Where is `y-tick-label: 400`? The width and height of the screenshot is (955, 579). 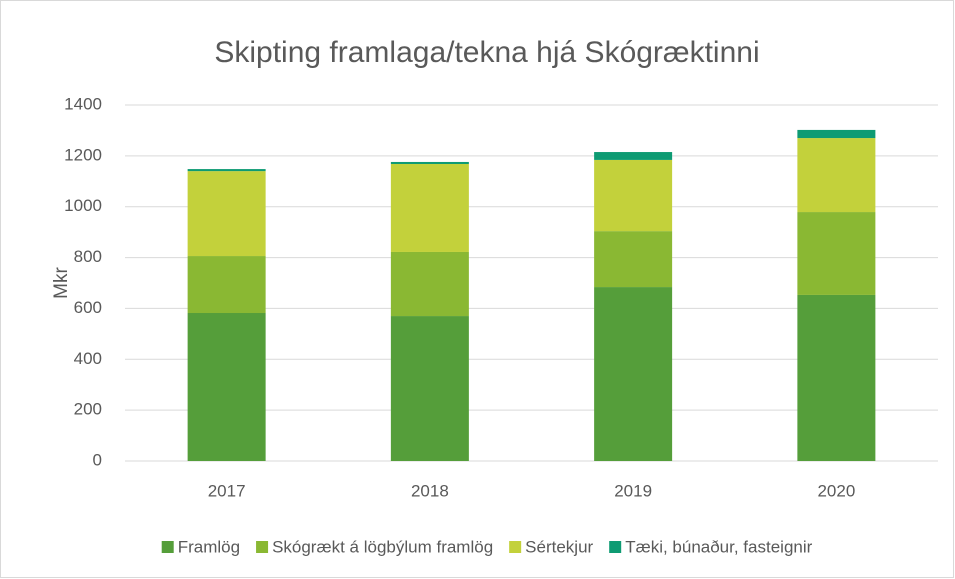
y-tick-label: 400 is located at coordinates (88, 358).